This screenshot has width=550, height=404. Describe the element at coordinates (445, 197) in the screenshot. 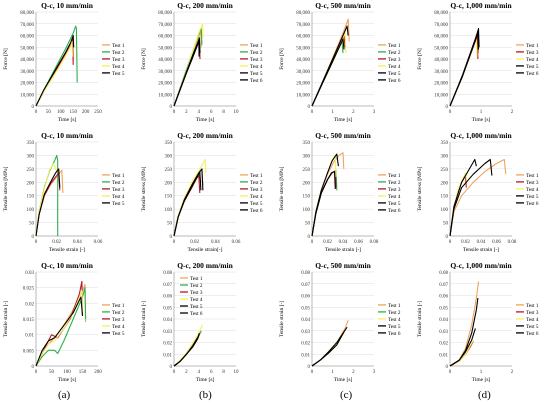

I see `y-tick-label: 150` at that location.